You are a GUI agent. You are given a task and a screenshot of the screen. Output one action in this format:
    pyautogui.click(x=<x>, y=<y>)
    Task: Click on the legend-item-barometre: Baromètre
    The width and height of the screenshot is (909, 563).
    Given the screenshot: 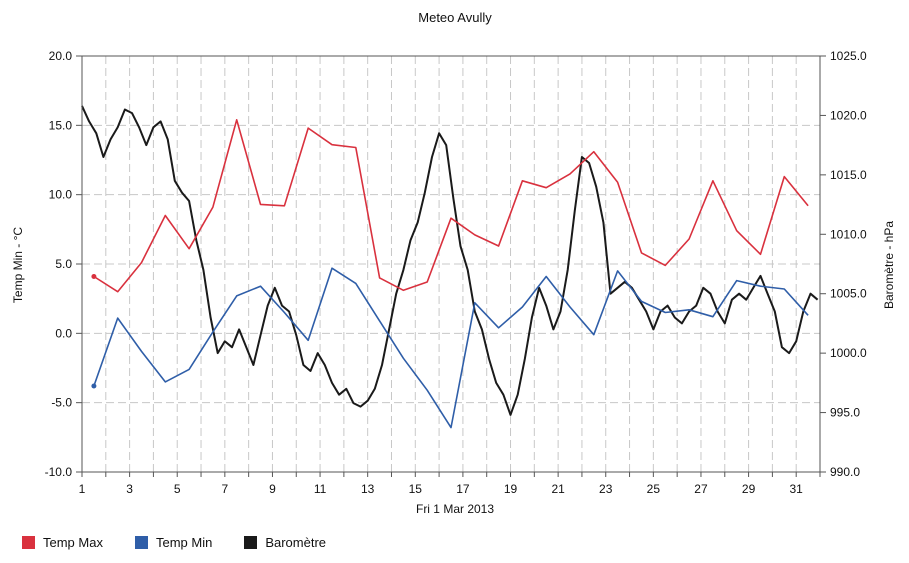 What is the action you would take?
    pyautogui.click(x=285, y=542)
    